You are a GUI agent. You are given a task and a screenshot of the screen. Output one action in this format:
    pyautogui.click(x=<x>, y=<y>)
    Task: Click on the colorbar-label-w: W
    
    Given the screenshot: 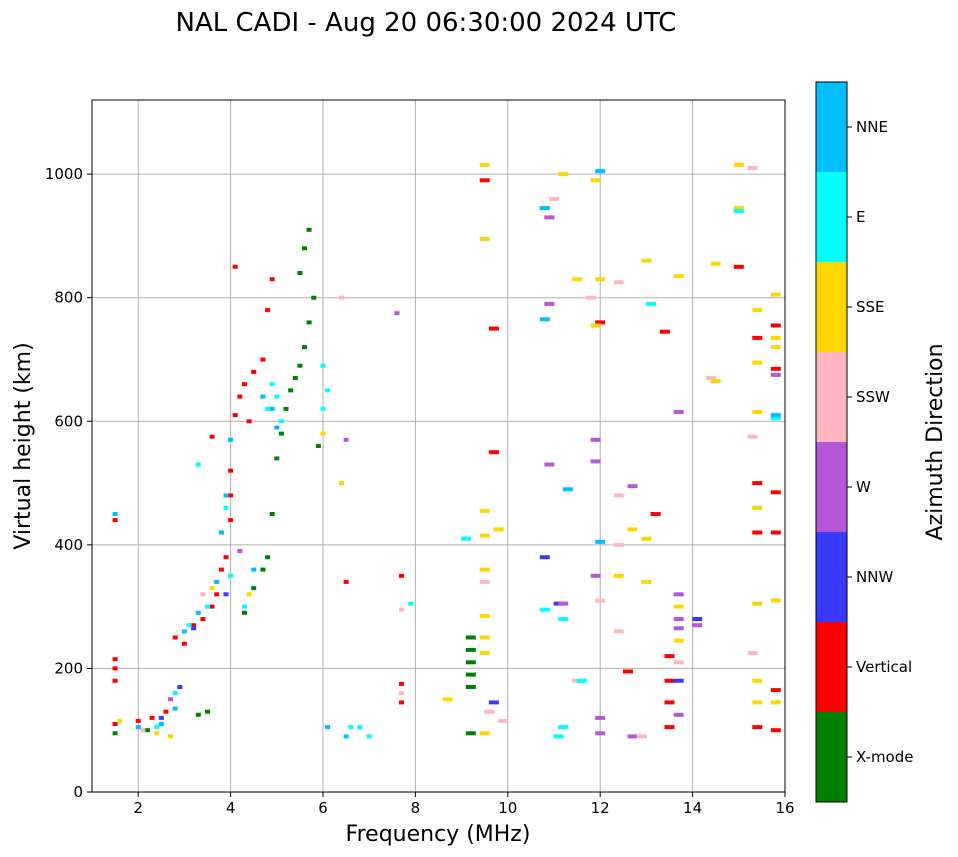 What is the action you would take?
    pyautogui.click(x=863, y=487)
    